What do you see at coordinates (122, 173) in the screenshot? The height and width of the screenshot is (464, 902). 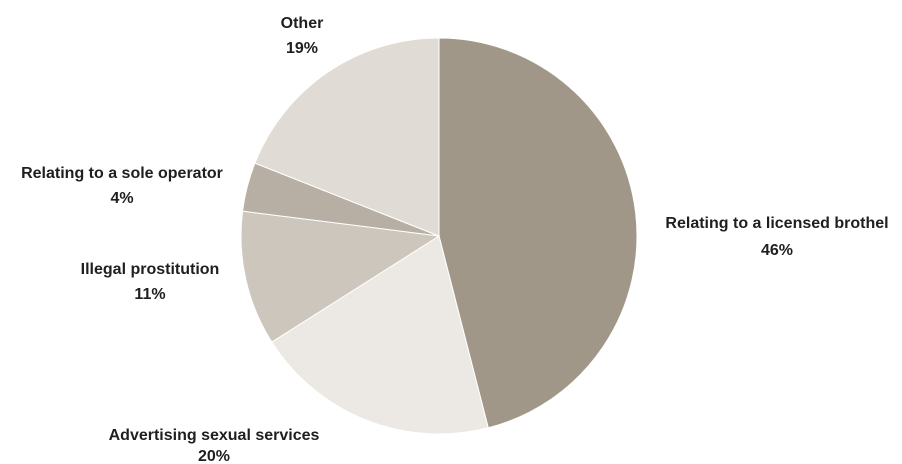 I see `slice-label-name: Relating to a sole operator` at bounding box center [122, 173].